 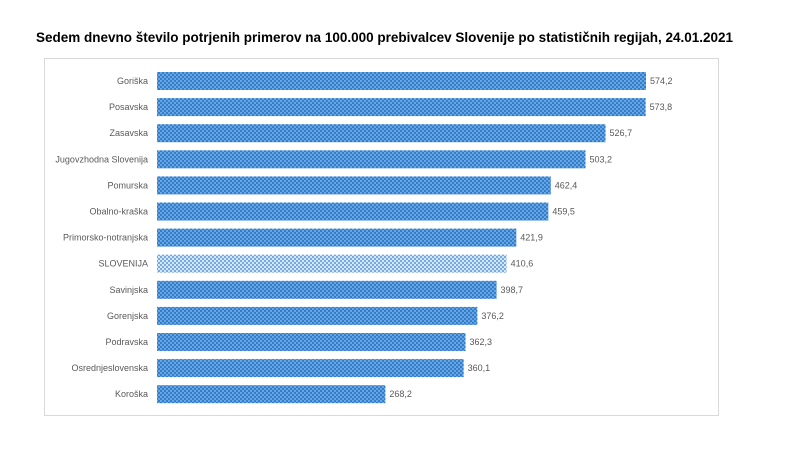 I want to click on category-label: Obalno-kraška, so click(x=118, y=212).